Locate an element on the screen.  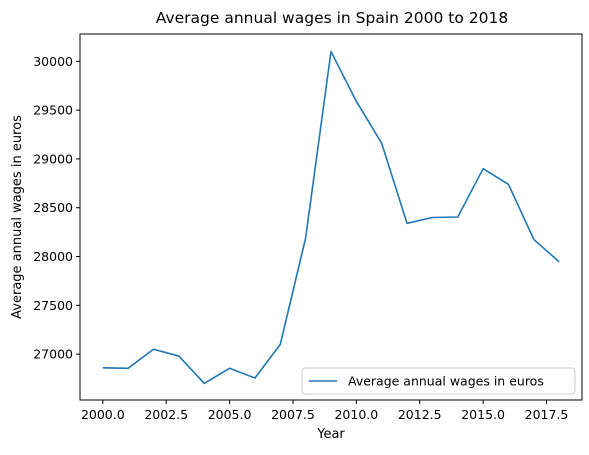
x-tick-label: 2012.5 is located at coordinates (420, 414).